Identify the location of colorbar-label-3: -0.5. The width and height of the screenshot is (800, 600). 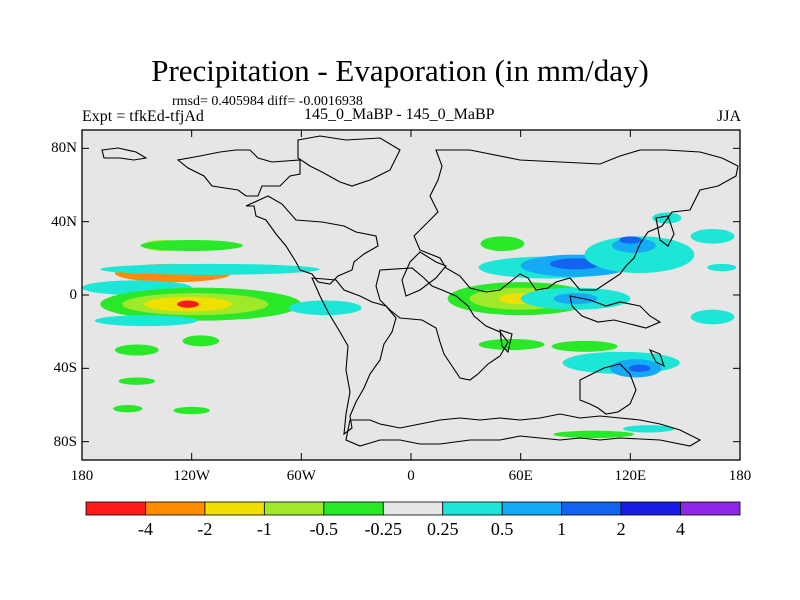
(324, 529).